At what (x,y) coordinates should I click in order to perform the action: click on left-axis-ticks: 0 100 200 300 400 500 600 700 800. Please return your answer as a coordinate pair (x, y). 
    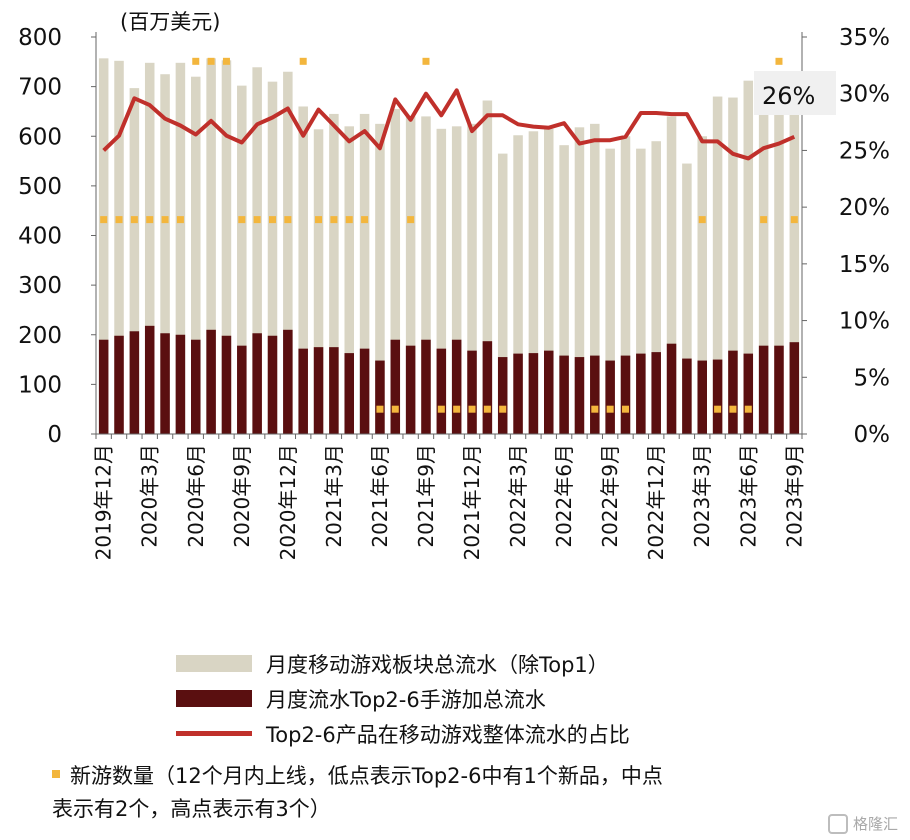
    Looking at the image, I should click on (57, 236).